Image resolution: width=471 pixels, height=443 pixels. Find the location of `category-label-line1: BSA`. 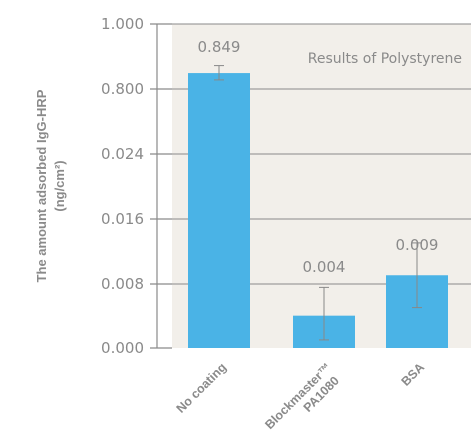

category-label-line1: BSA is located at coordinates (413, 374).